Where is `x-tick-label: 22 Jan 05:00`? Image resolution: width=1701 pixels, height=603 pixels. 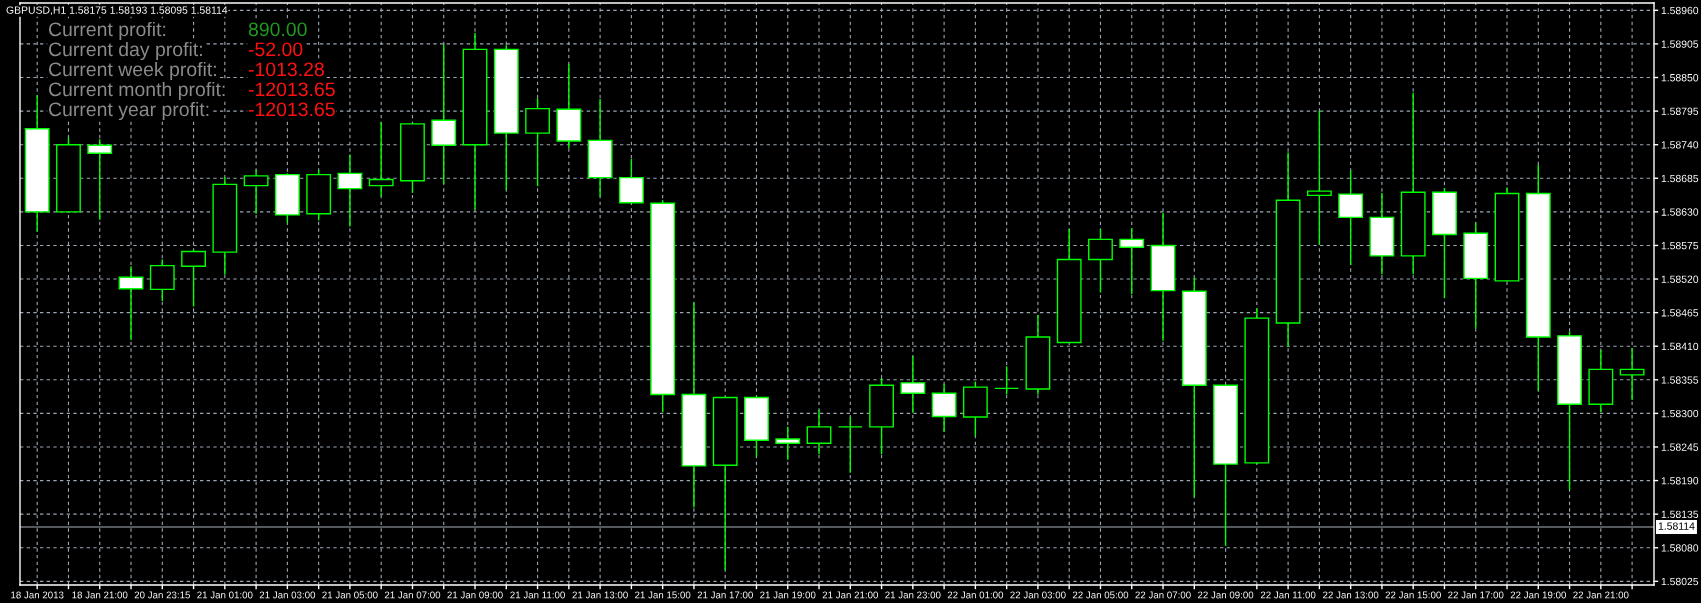 x-tick-label: 22 Jan 05:00 is located at coordinates (1100, 595).